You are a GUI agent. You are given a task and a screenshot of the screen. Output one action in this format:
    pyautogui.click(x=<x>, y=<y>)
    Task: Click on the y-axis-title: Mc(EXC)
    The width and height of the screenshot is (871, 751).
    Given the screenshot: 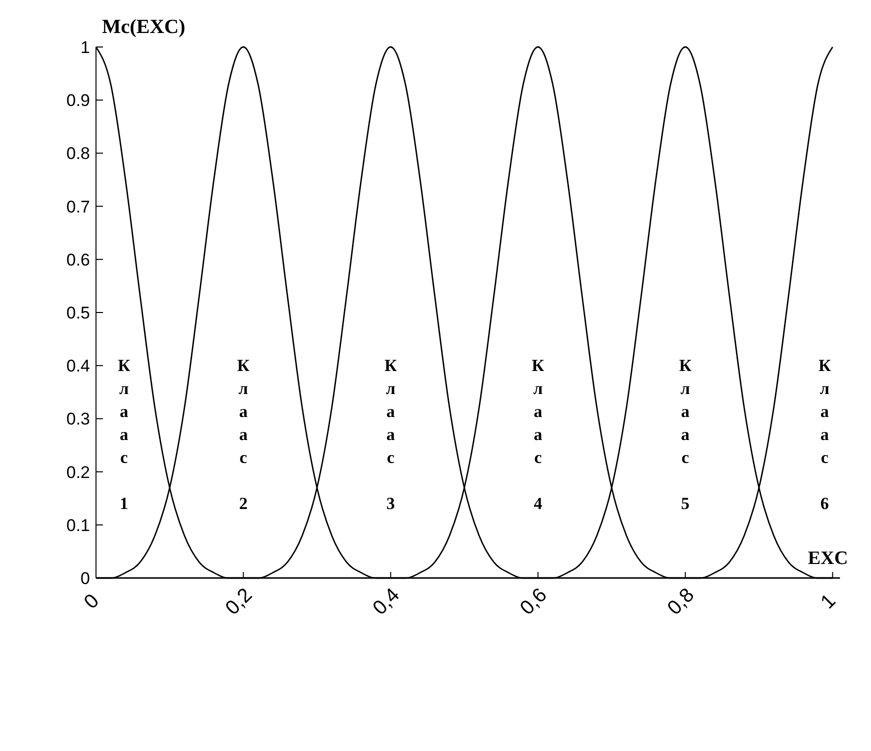 What is the action you would take?
    pyautogui.click(x=144, y=27)
    